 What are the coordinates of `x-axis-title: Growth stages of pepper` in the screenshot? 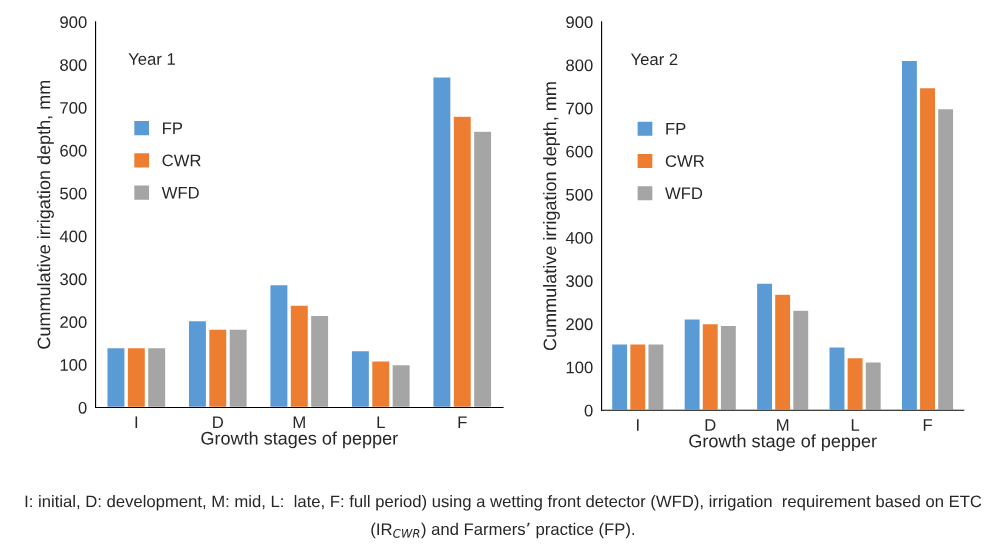 It's located at (299, 440).